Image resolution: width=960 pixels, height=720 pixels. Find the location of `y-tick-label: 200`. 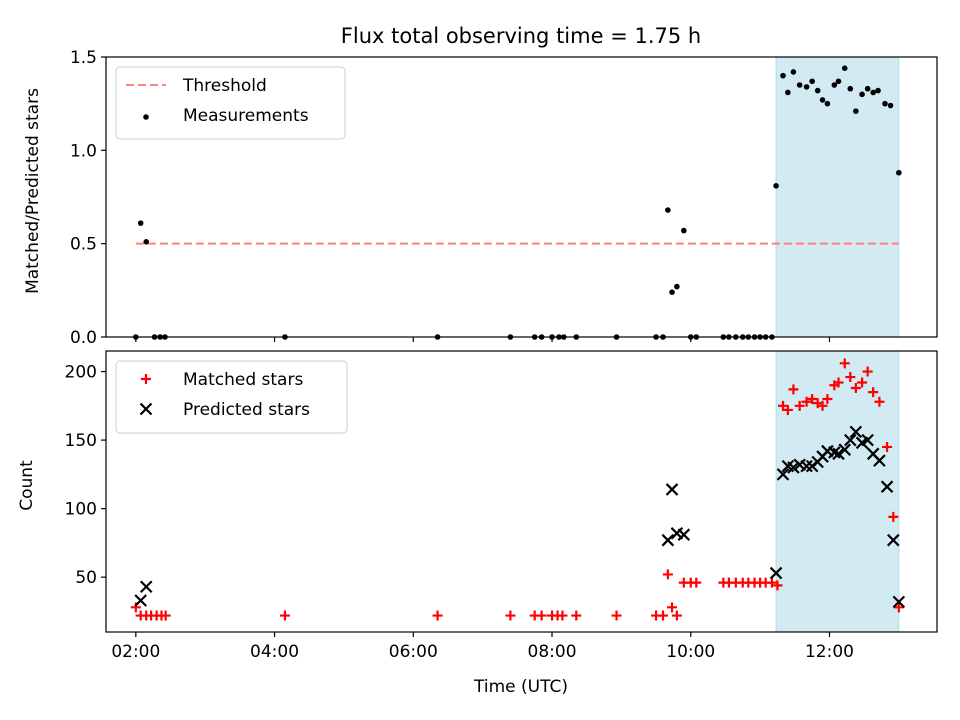

y-tick-label: 200 is located at coordinates (81, 373).